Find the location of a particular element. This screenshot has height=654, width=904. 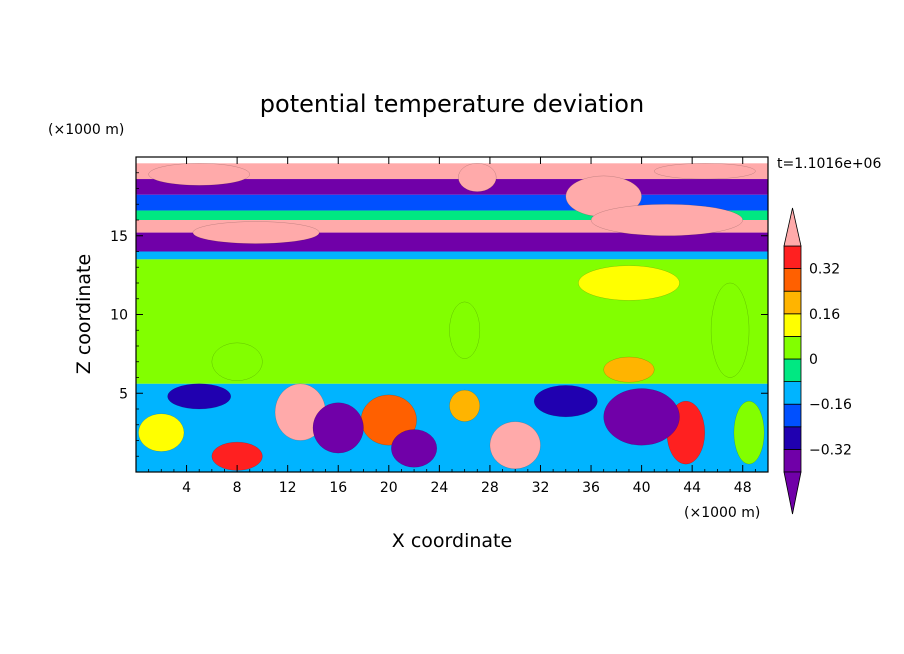

y-tick-label-15: 15 is located at coordinates (119, 237).